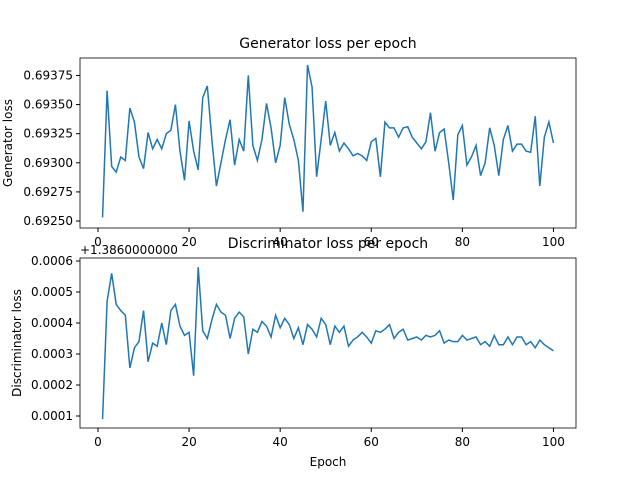 Image resolution: width=640 pixels, height=480 pixels. Describe the element at coordinates (48, 163) in the screenshot. I see `y-tick-label: 0.69300` at that location.